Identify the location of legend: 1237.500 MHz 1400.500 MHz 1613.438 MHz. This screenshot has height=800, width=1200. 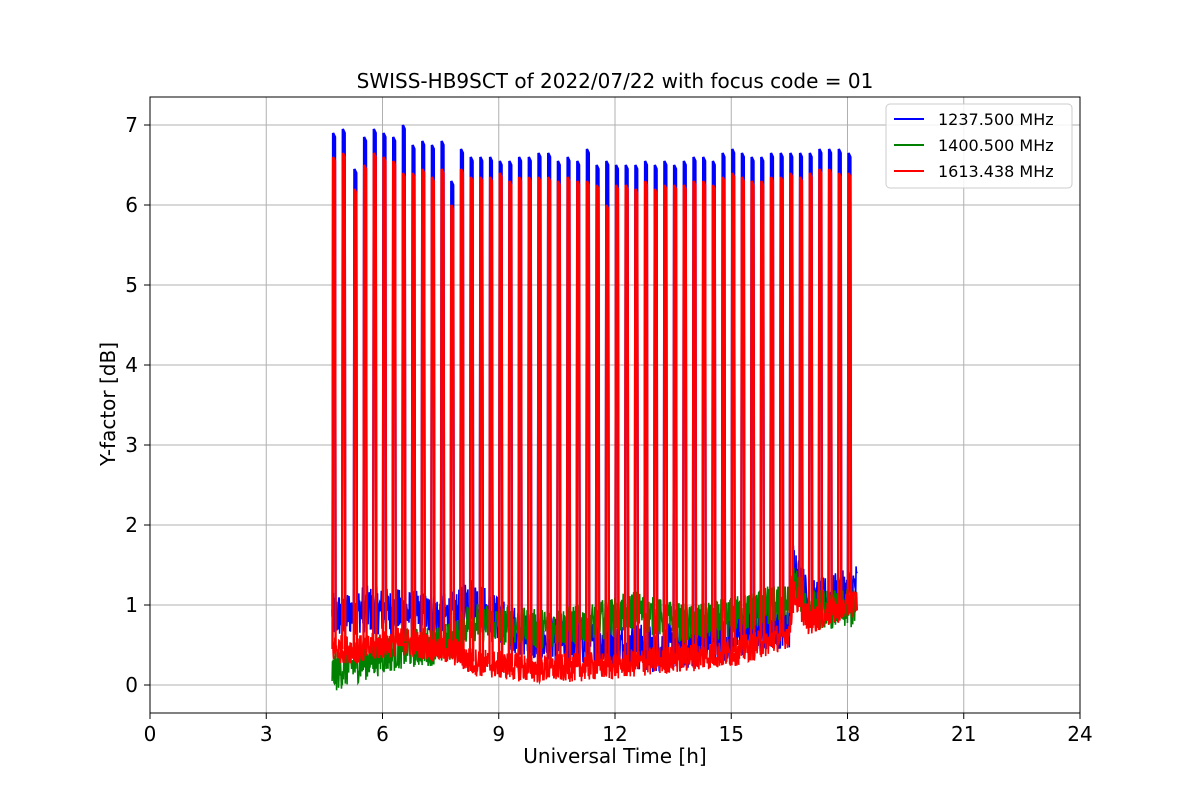
(979, 146).